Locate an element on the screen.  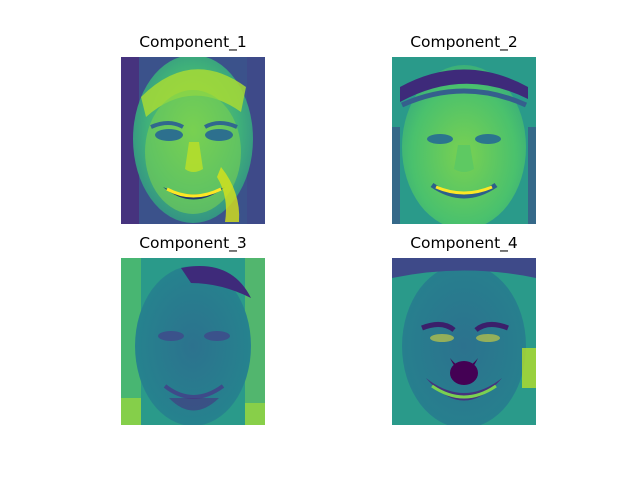
component-1-face-image is located at coordinates (193, 140).